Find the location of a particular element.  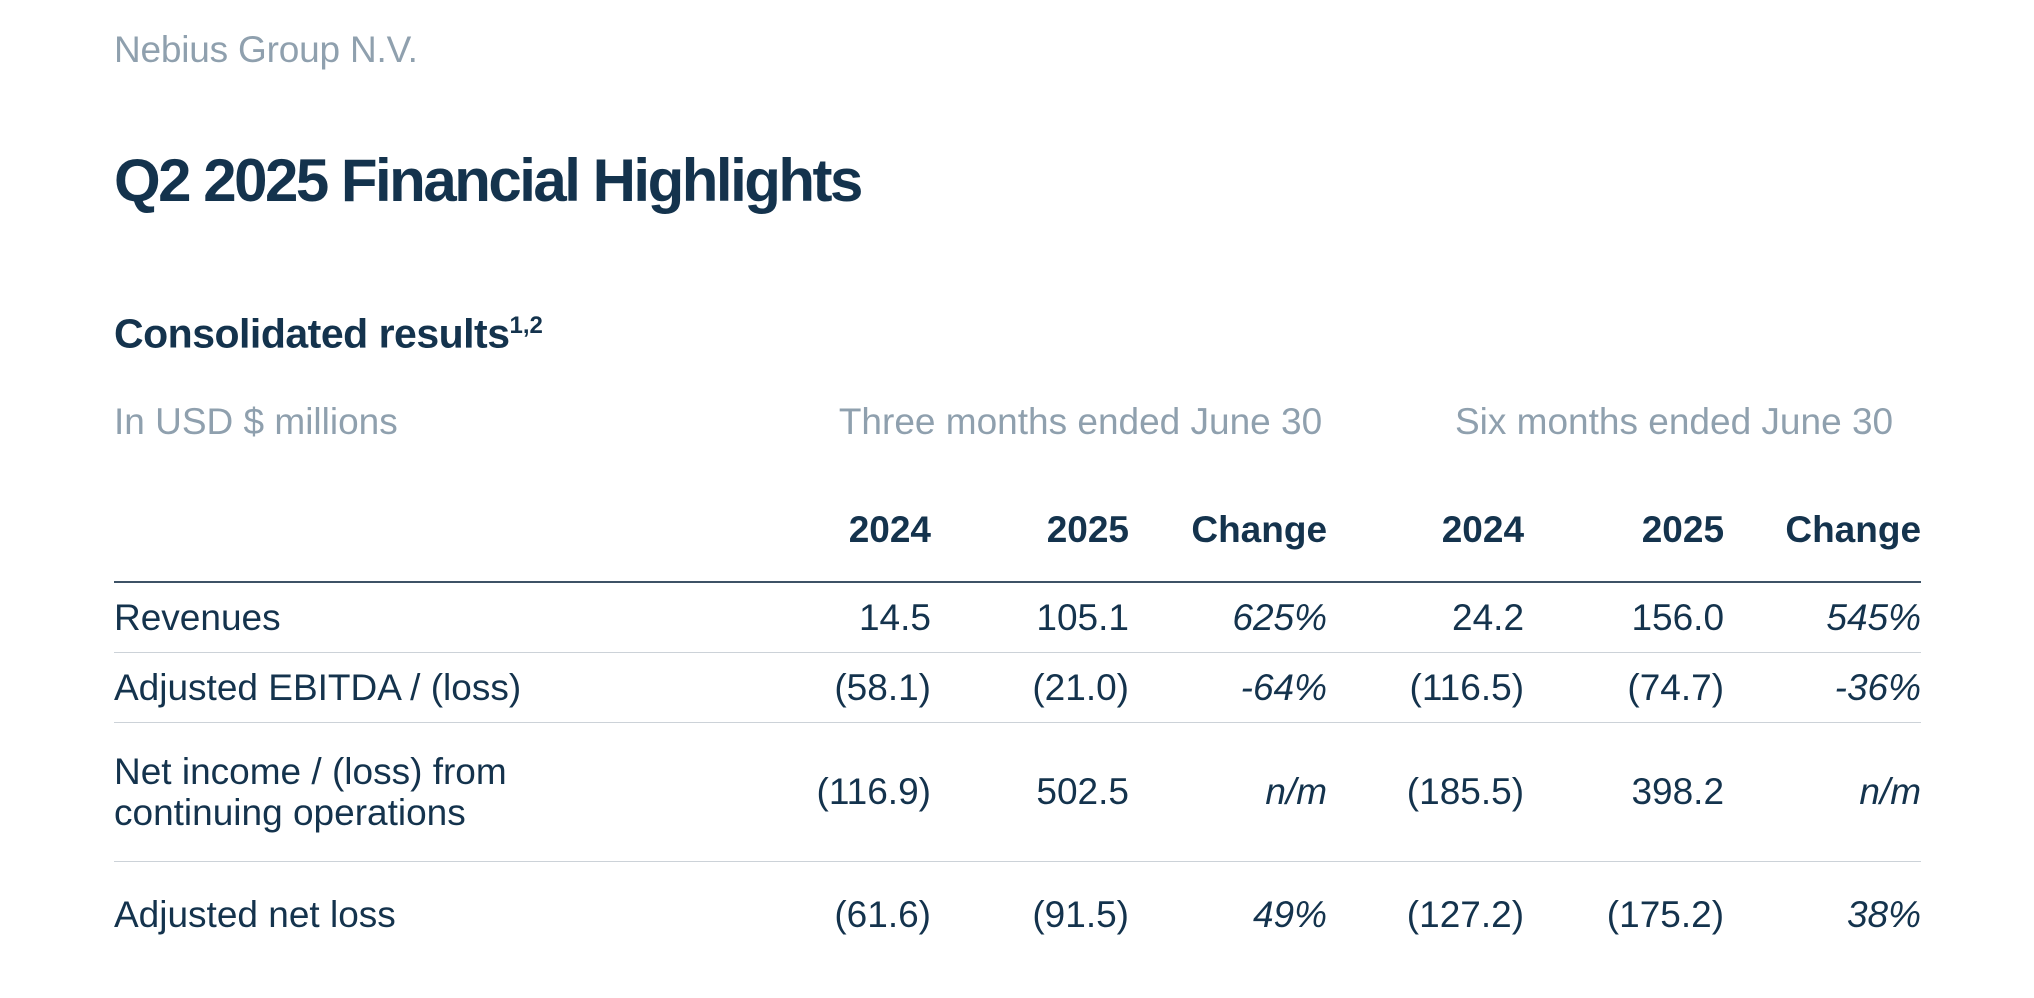

cell-value: 14.5 is located at coordinates (832, 617).